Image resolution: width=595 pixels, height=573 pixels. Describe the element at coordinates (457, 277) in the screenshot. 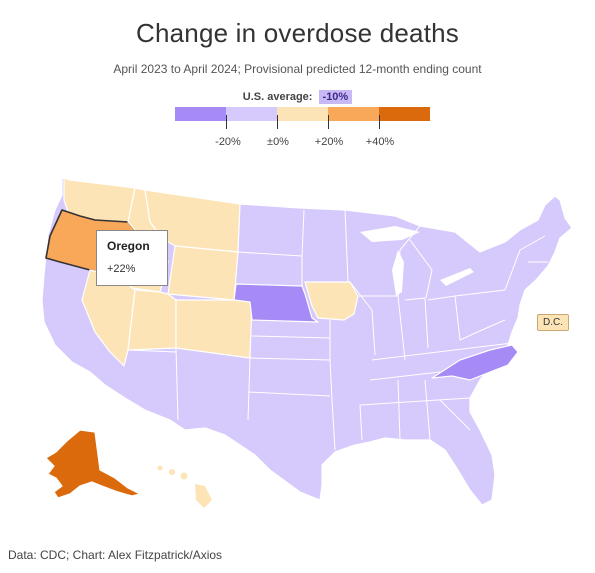

I see `lake-erie` at that location.